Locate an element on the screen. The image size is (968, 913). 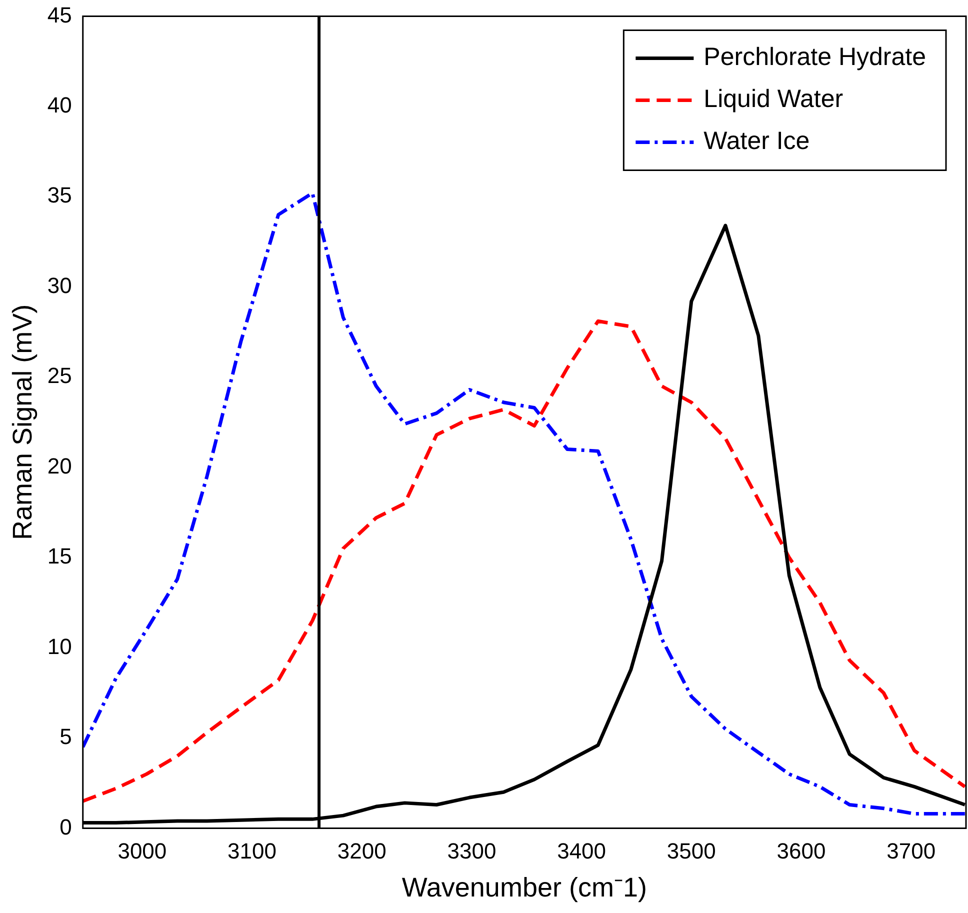
x-tick-label: 3000 is located at coordinates (142, 851).